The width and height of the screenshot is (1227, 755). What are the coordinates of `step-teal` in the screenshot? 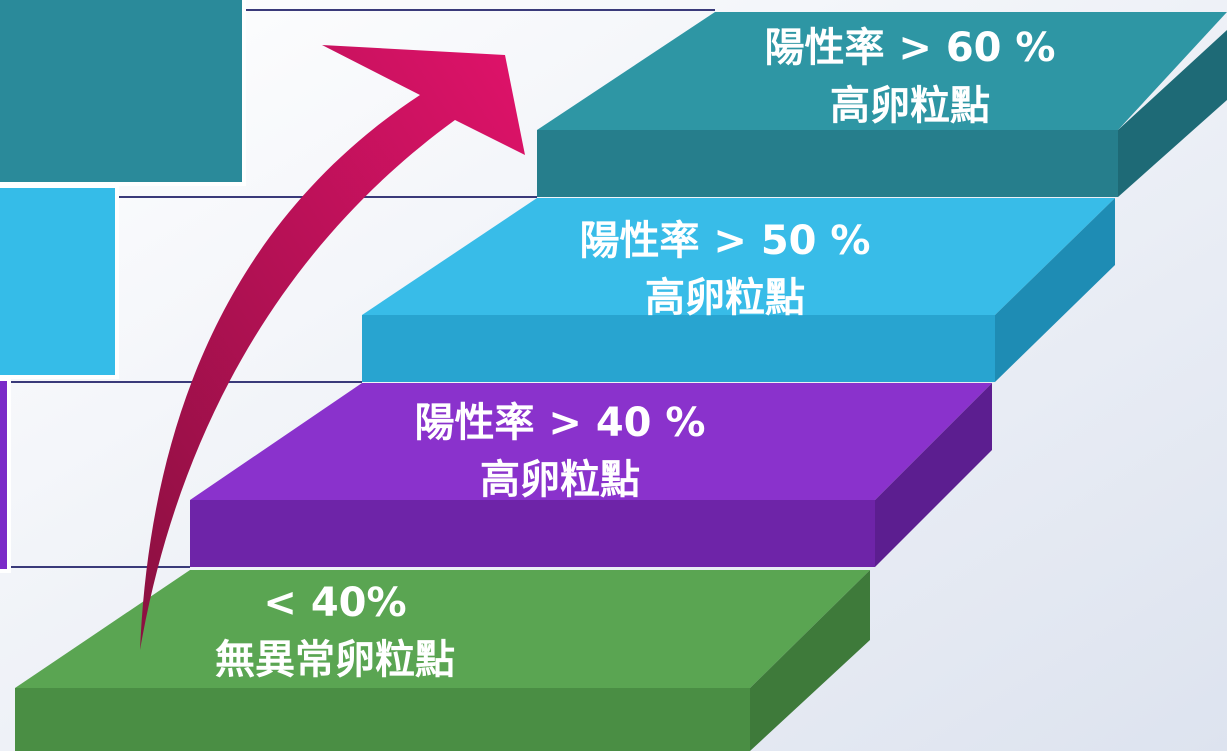 It's located at (882, 104).